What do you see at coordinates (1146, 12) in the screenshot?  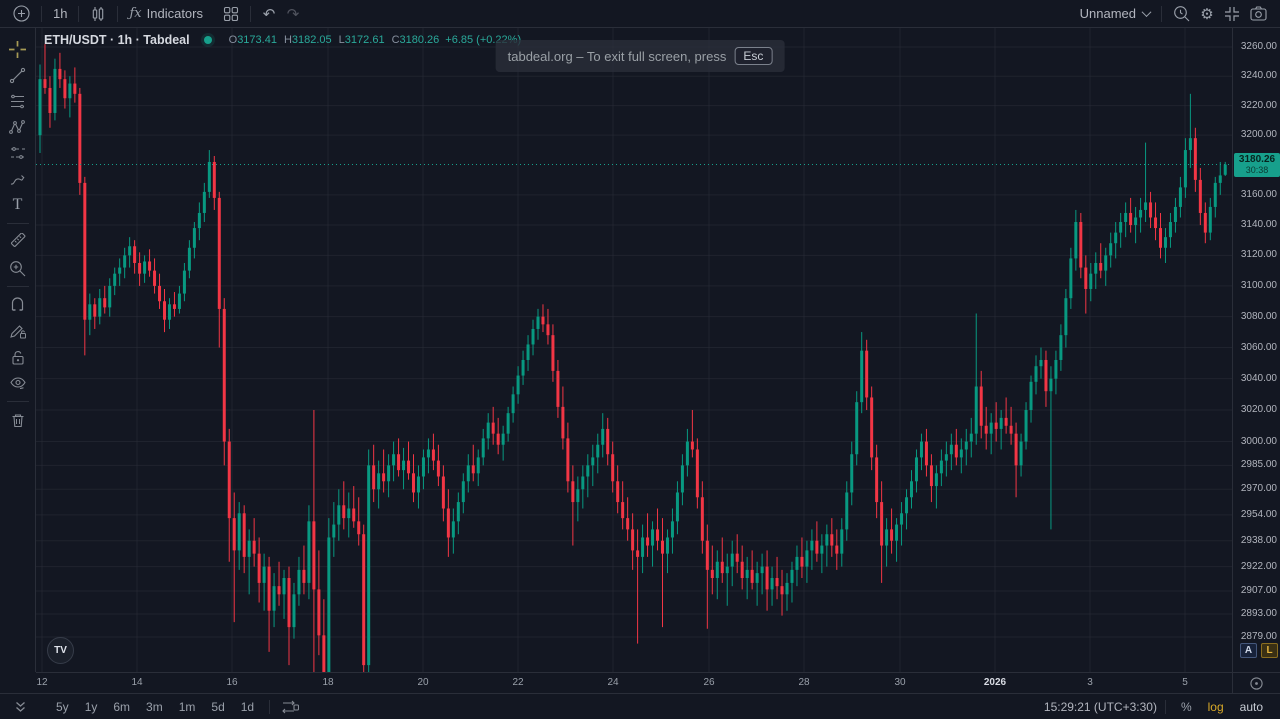 I see `chevron-down-icon` at bounding box center [1146, 12].